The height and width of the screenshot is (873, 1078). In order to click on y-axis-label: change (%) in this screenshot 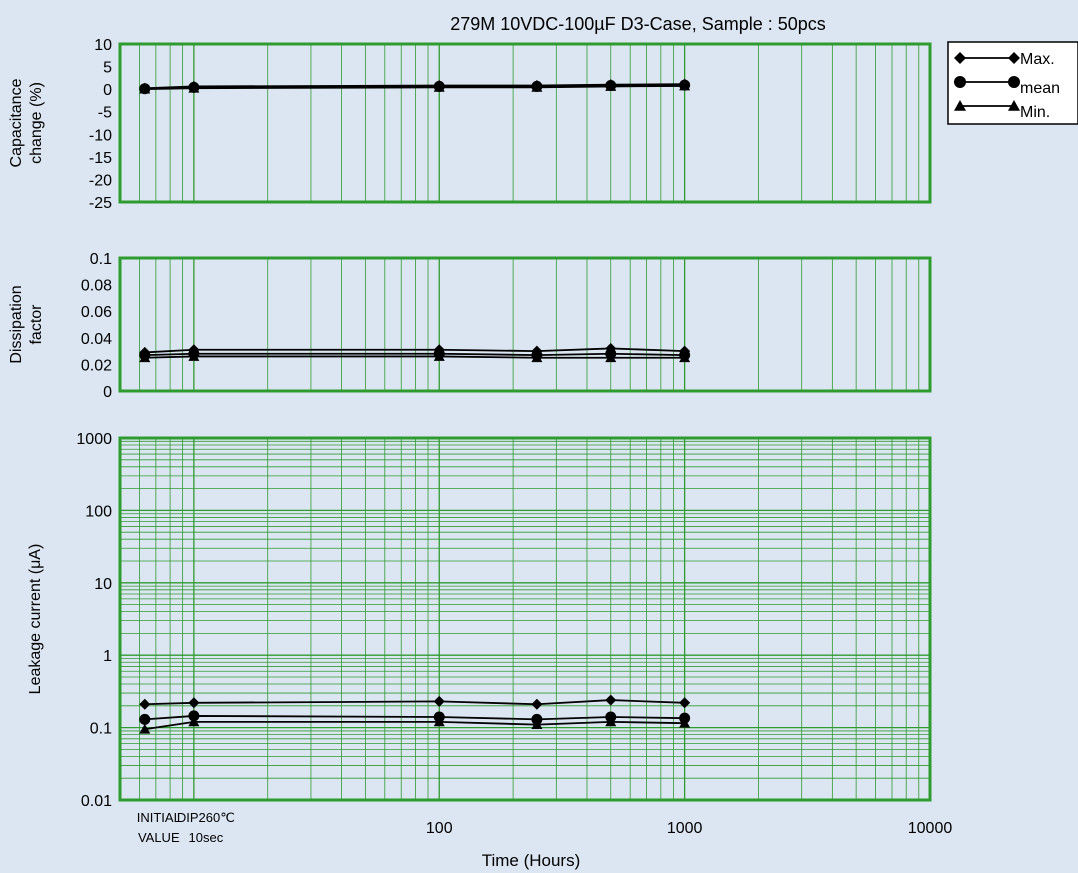, I will do `click(36, 123)`.